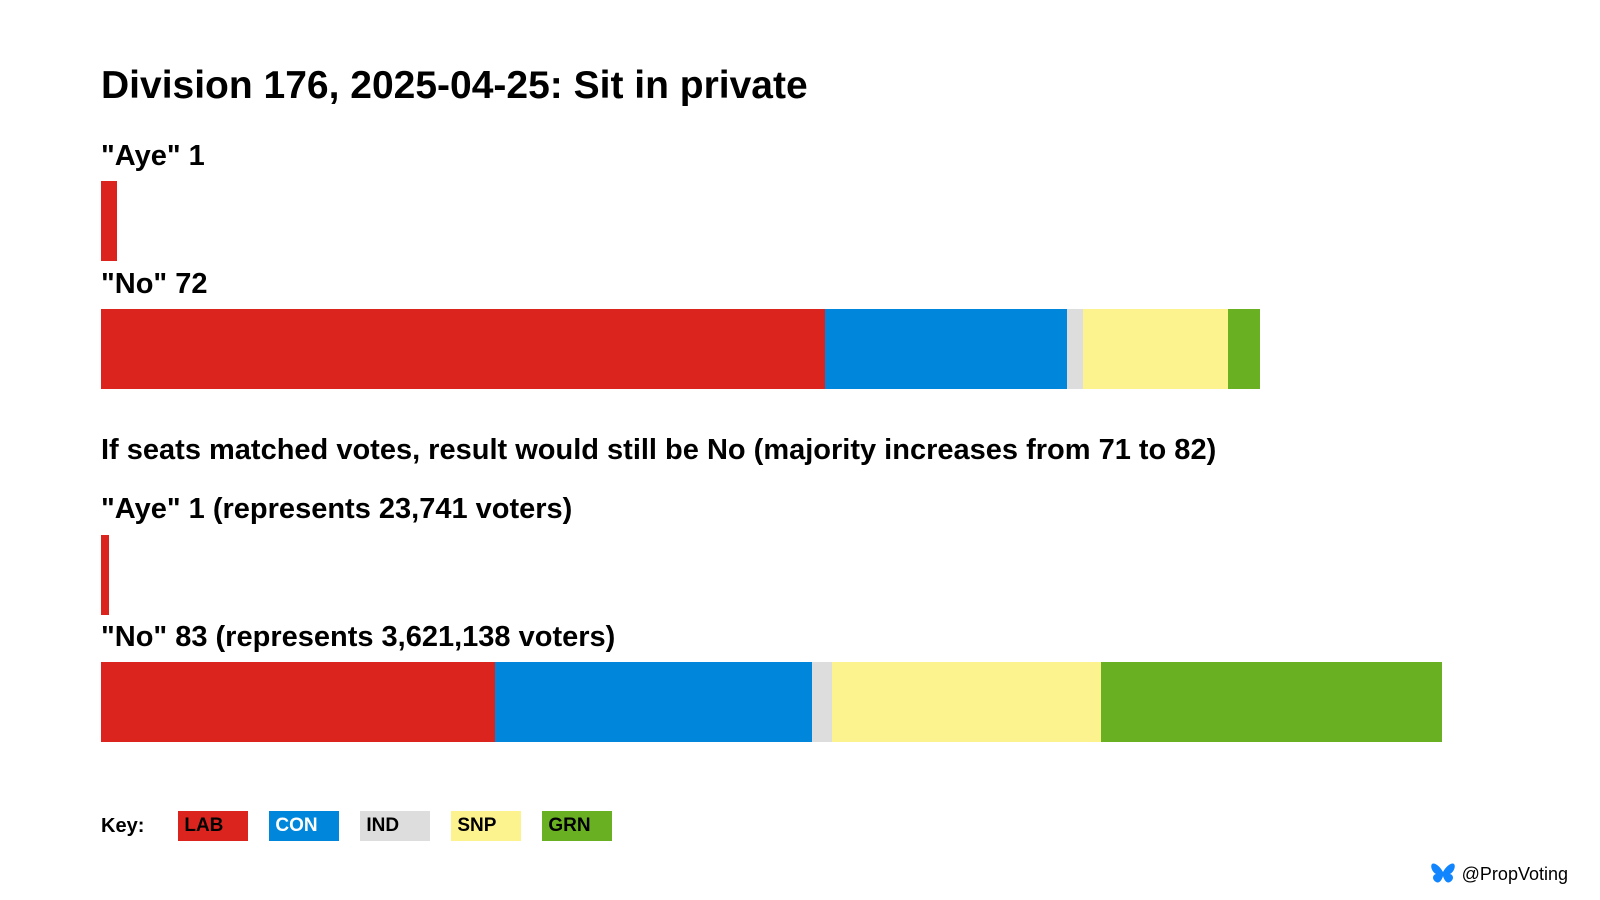 The image size is (1600, 900). Describe the element at coordinates (486, 826) in the screenshot. I see `legend-item-snp: SNP` at that location.